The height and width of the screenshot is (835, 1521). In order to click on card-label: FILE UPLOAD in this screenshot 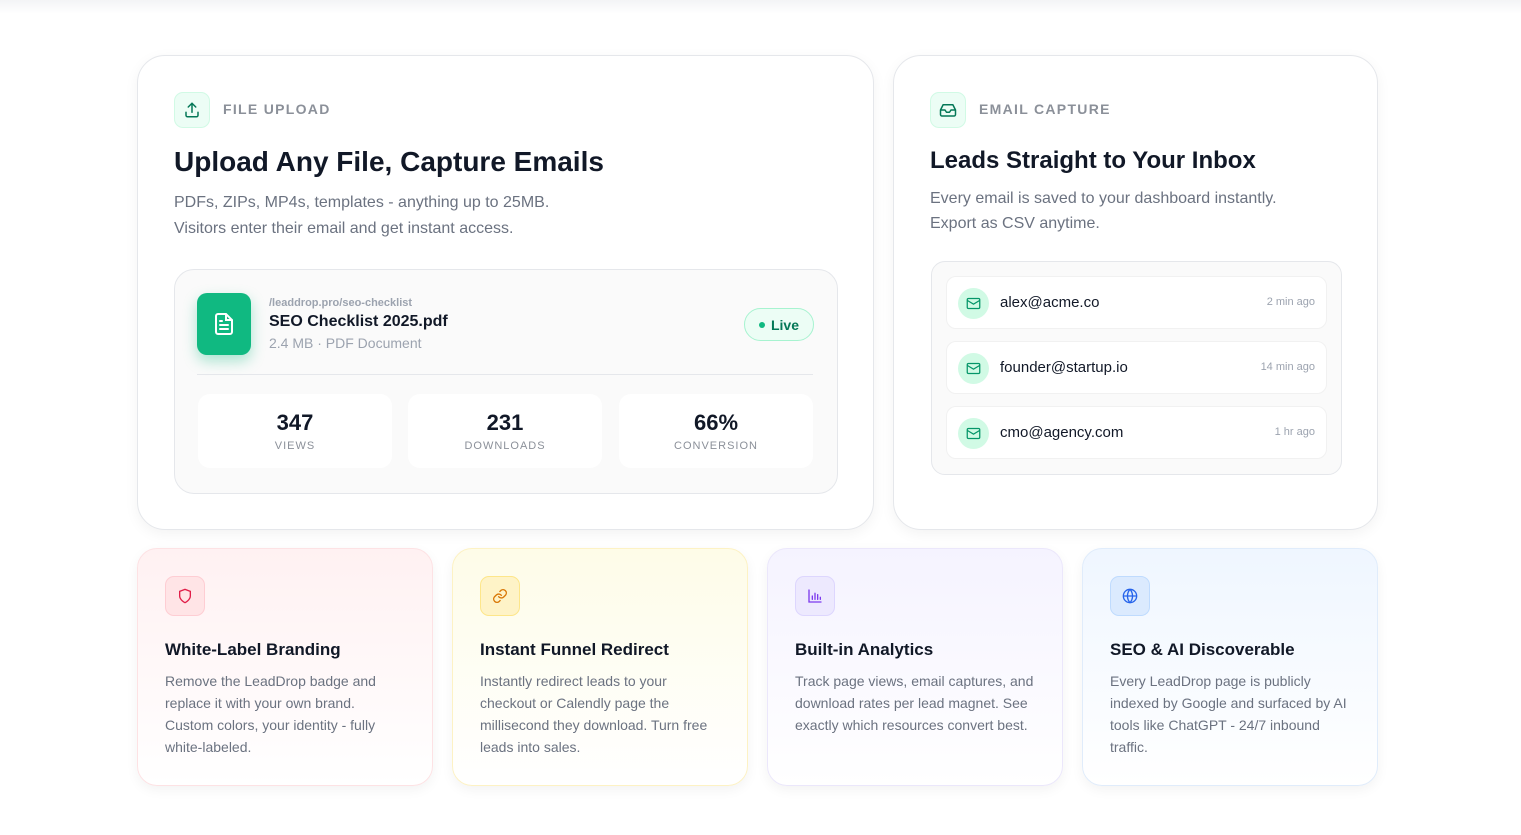, I will do `click(277, 109)`.